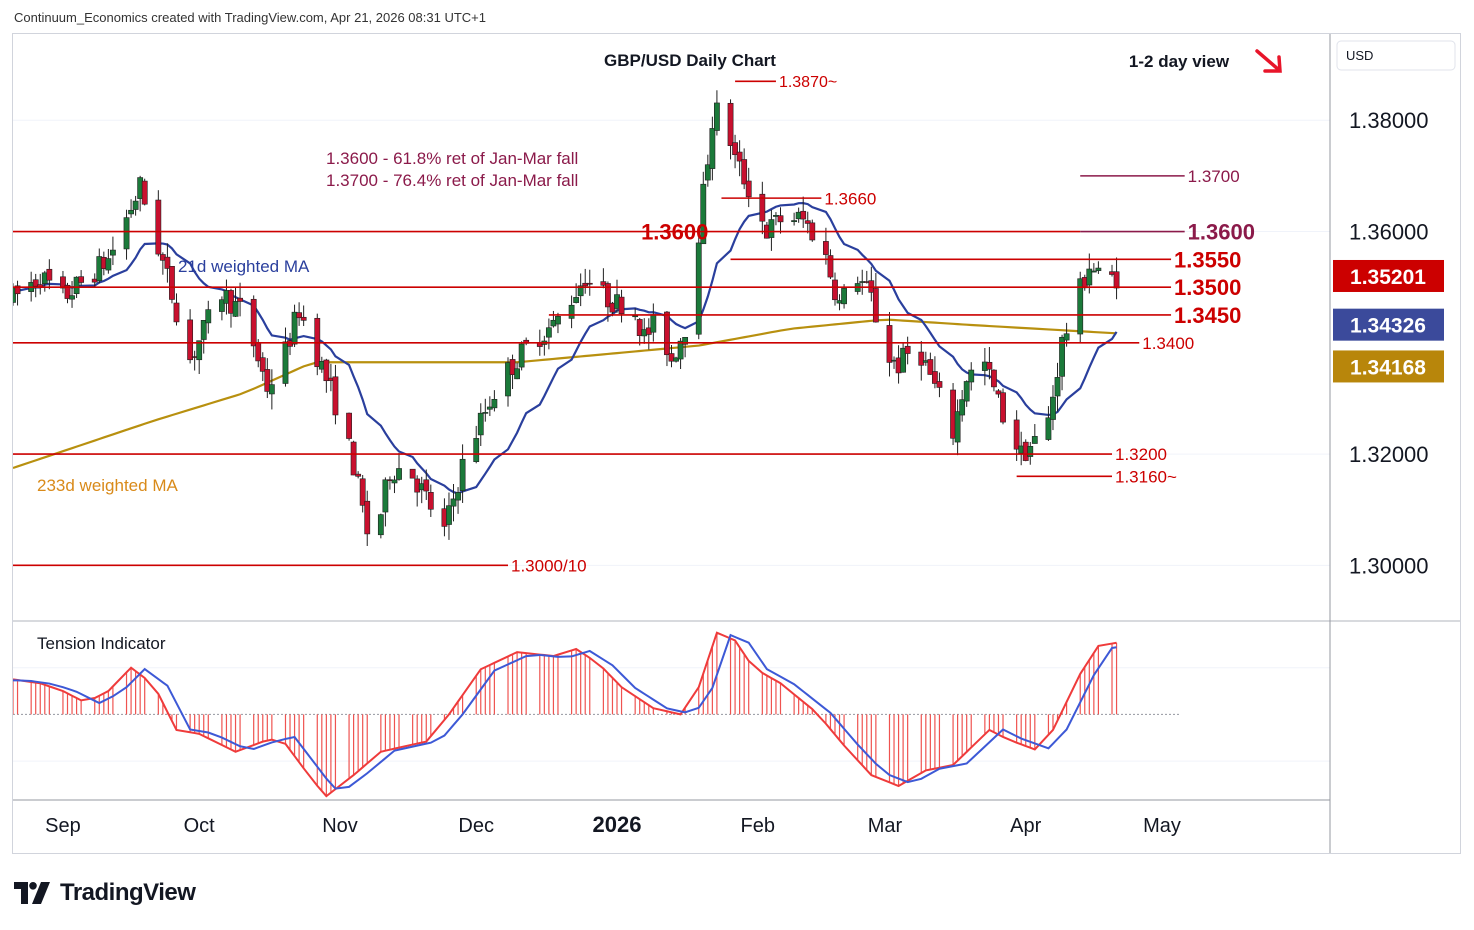  What do you see at coordinates (63, 826) in the screenshot?
I see `x-tick-label: Sep` at bounding box center [63, 826].